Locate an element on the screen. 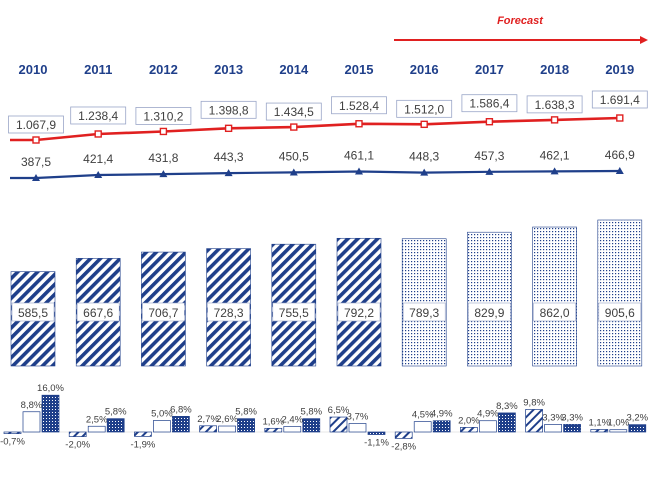 This screenshot has height=487, width=656. bar-label: 585,5 is located at coordinates (33, 313).